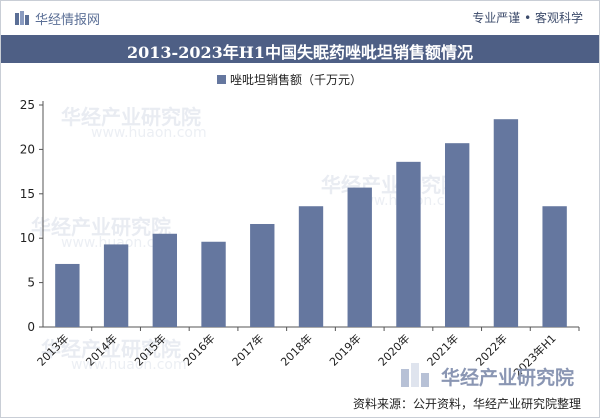  Describe the element at coordinates (68, 20) in the screenshot. I see `brand-name: 华经情报网` at that location.